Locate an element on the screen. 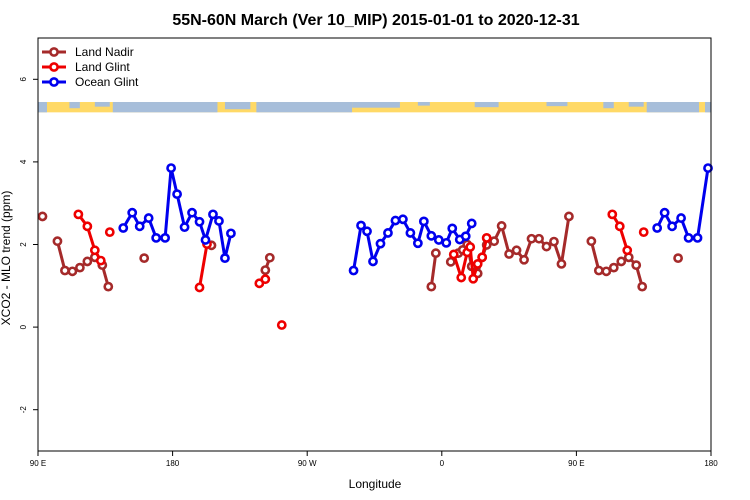  legend-label: Ocean Glint is located at coordinates (107, 82).